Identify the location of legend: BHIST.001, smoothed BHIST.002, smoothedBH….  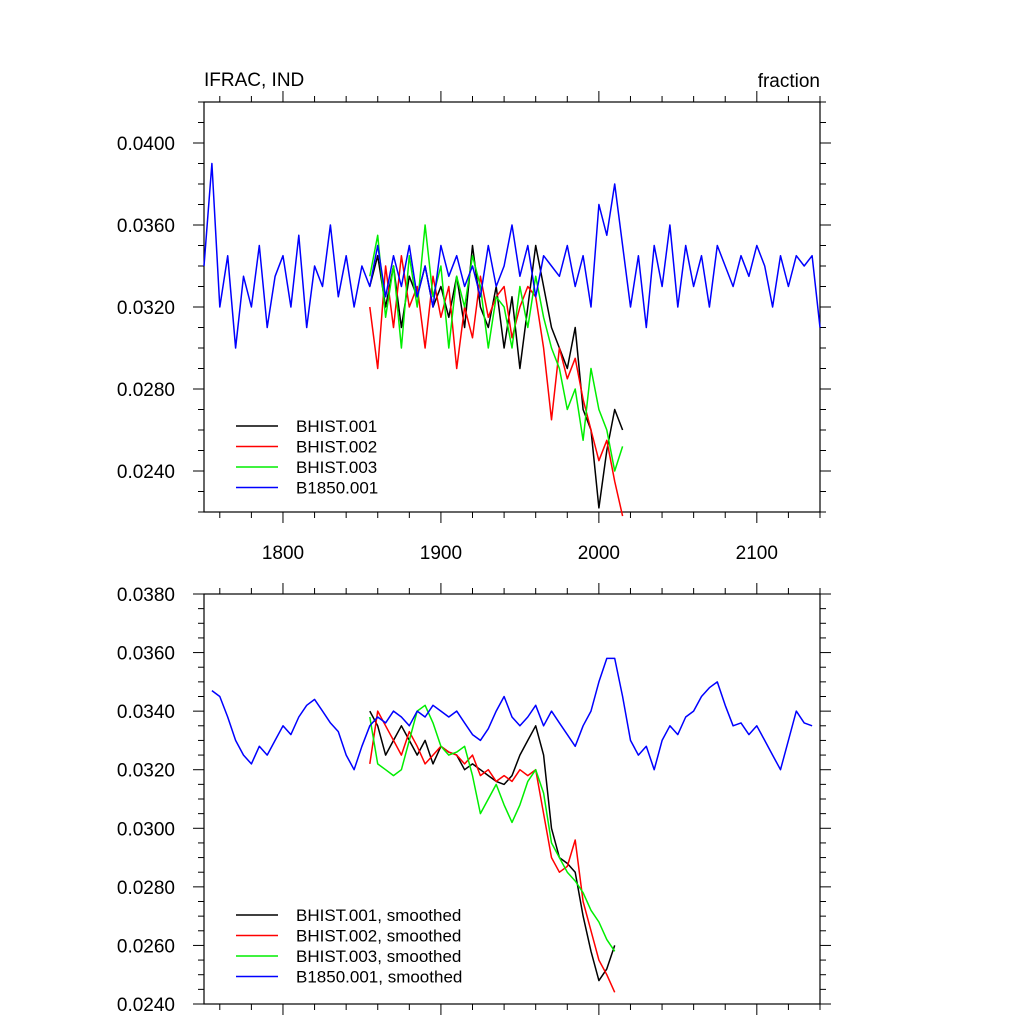
(349, 946).